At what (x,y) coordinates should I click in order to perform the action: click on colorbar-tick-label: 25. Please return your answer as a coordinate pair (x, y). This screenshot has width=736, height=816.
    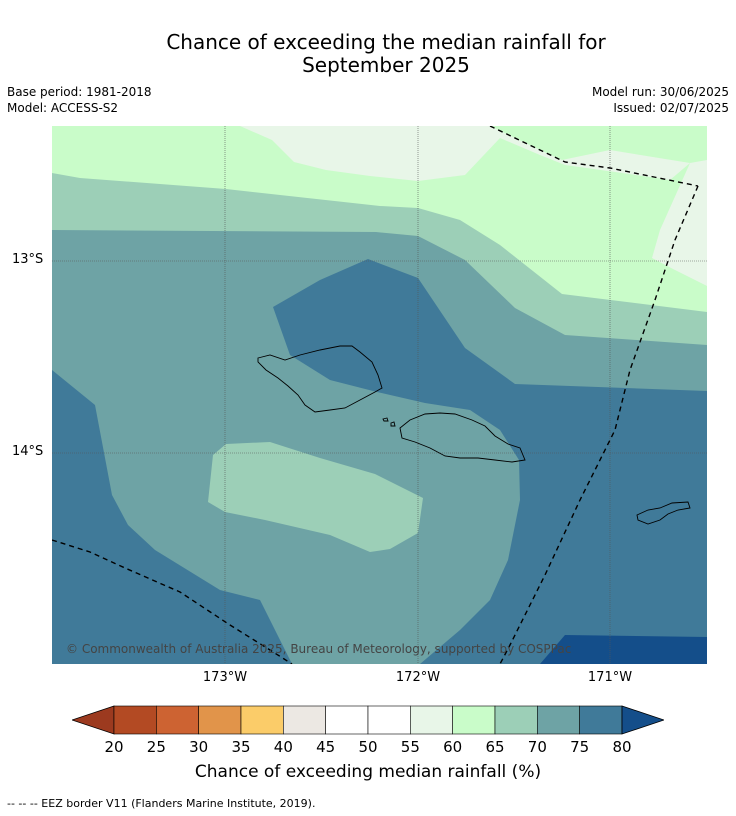
    Looking at the image, I should click on (156, 747).